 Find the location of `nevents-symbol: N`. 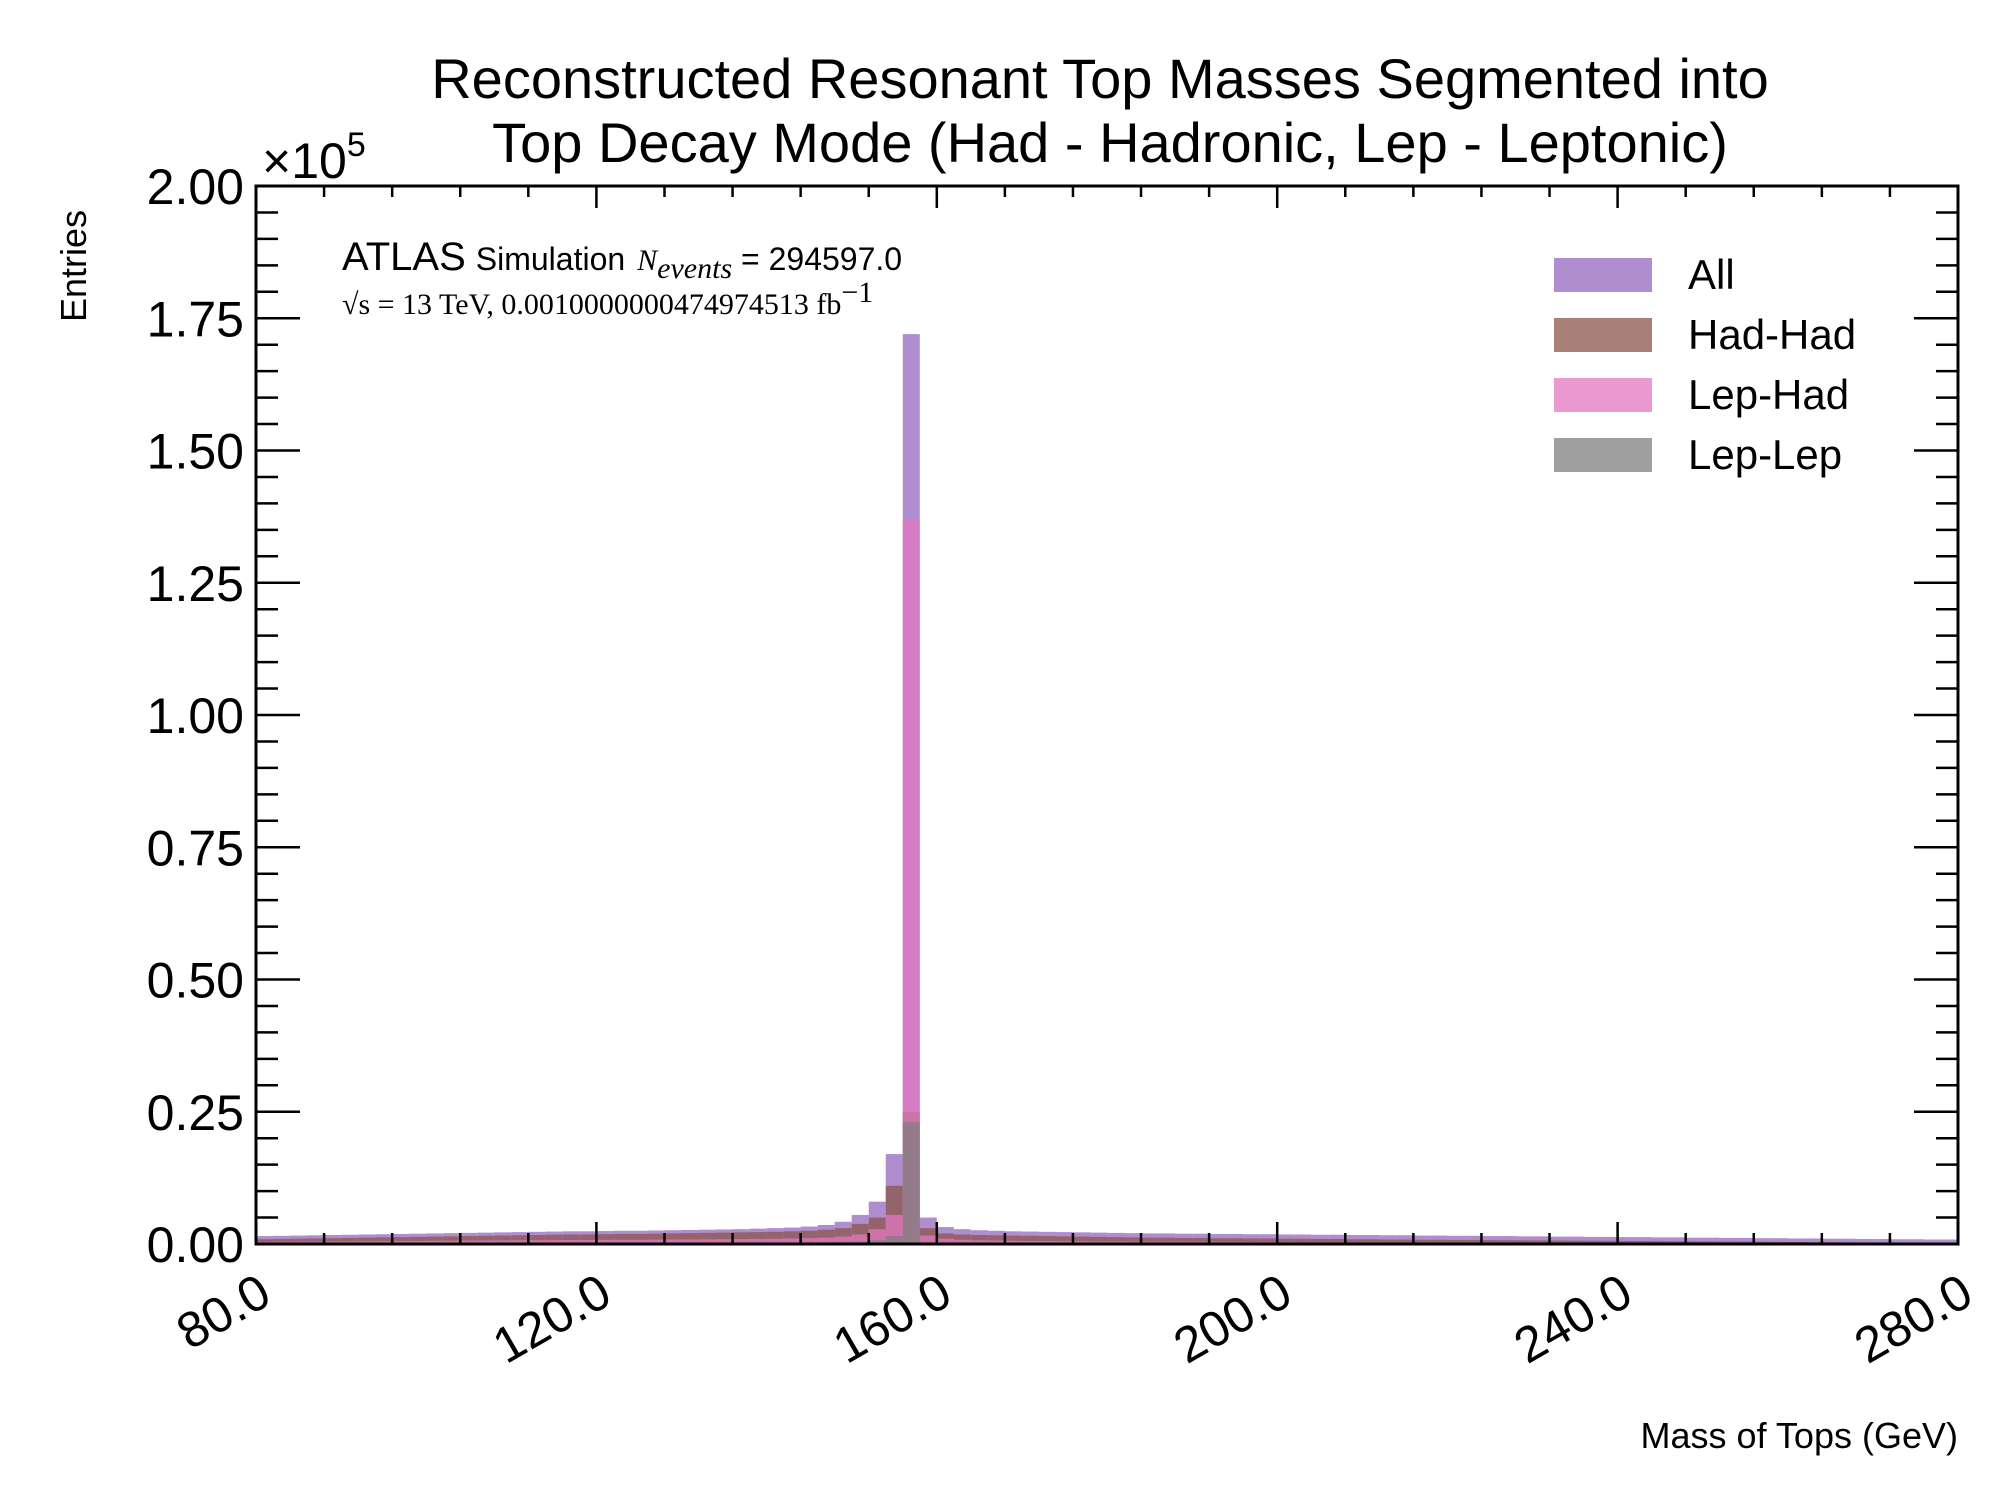

nevents-symbol: N is located at coordinates (647, 260).